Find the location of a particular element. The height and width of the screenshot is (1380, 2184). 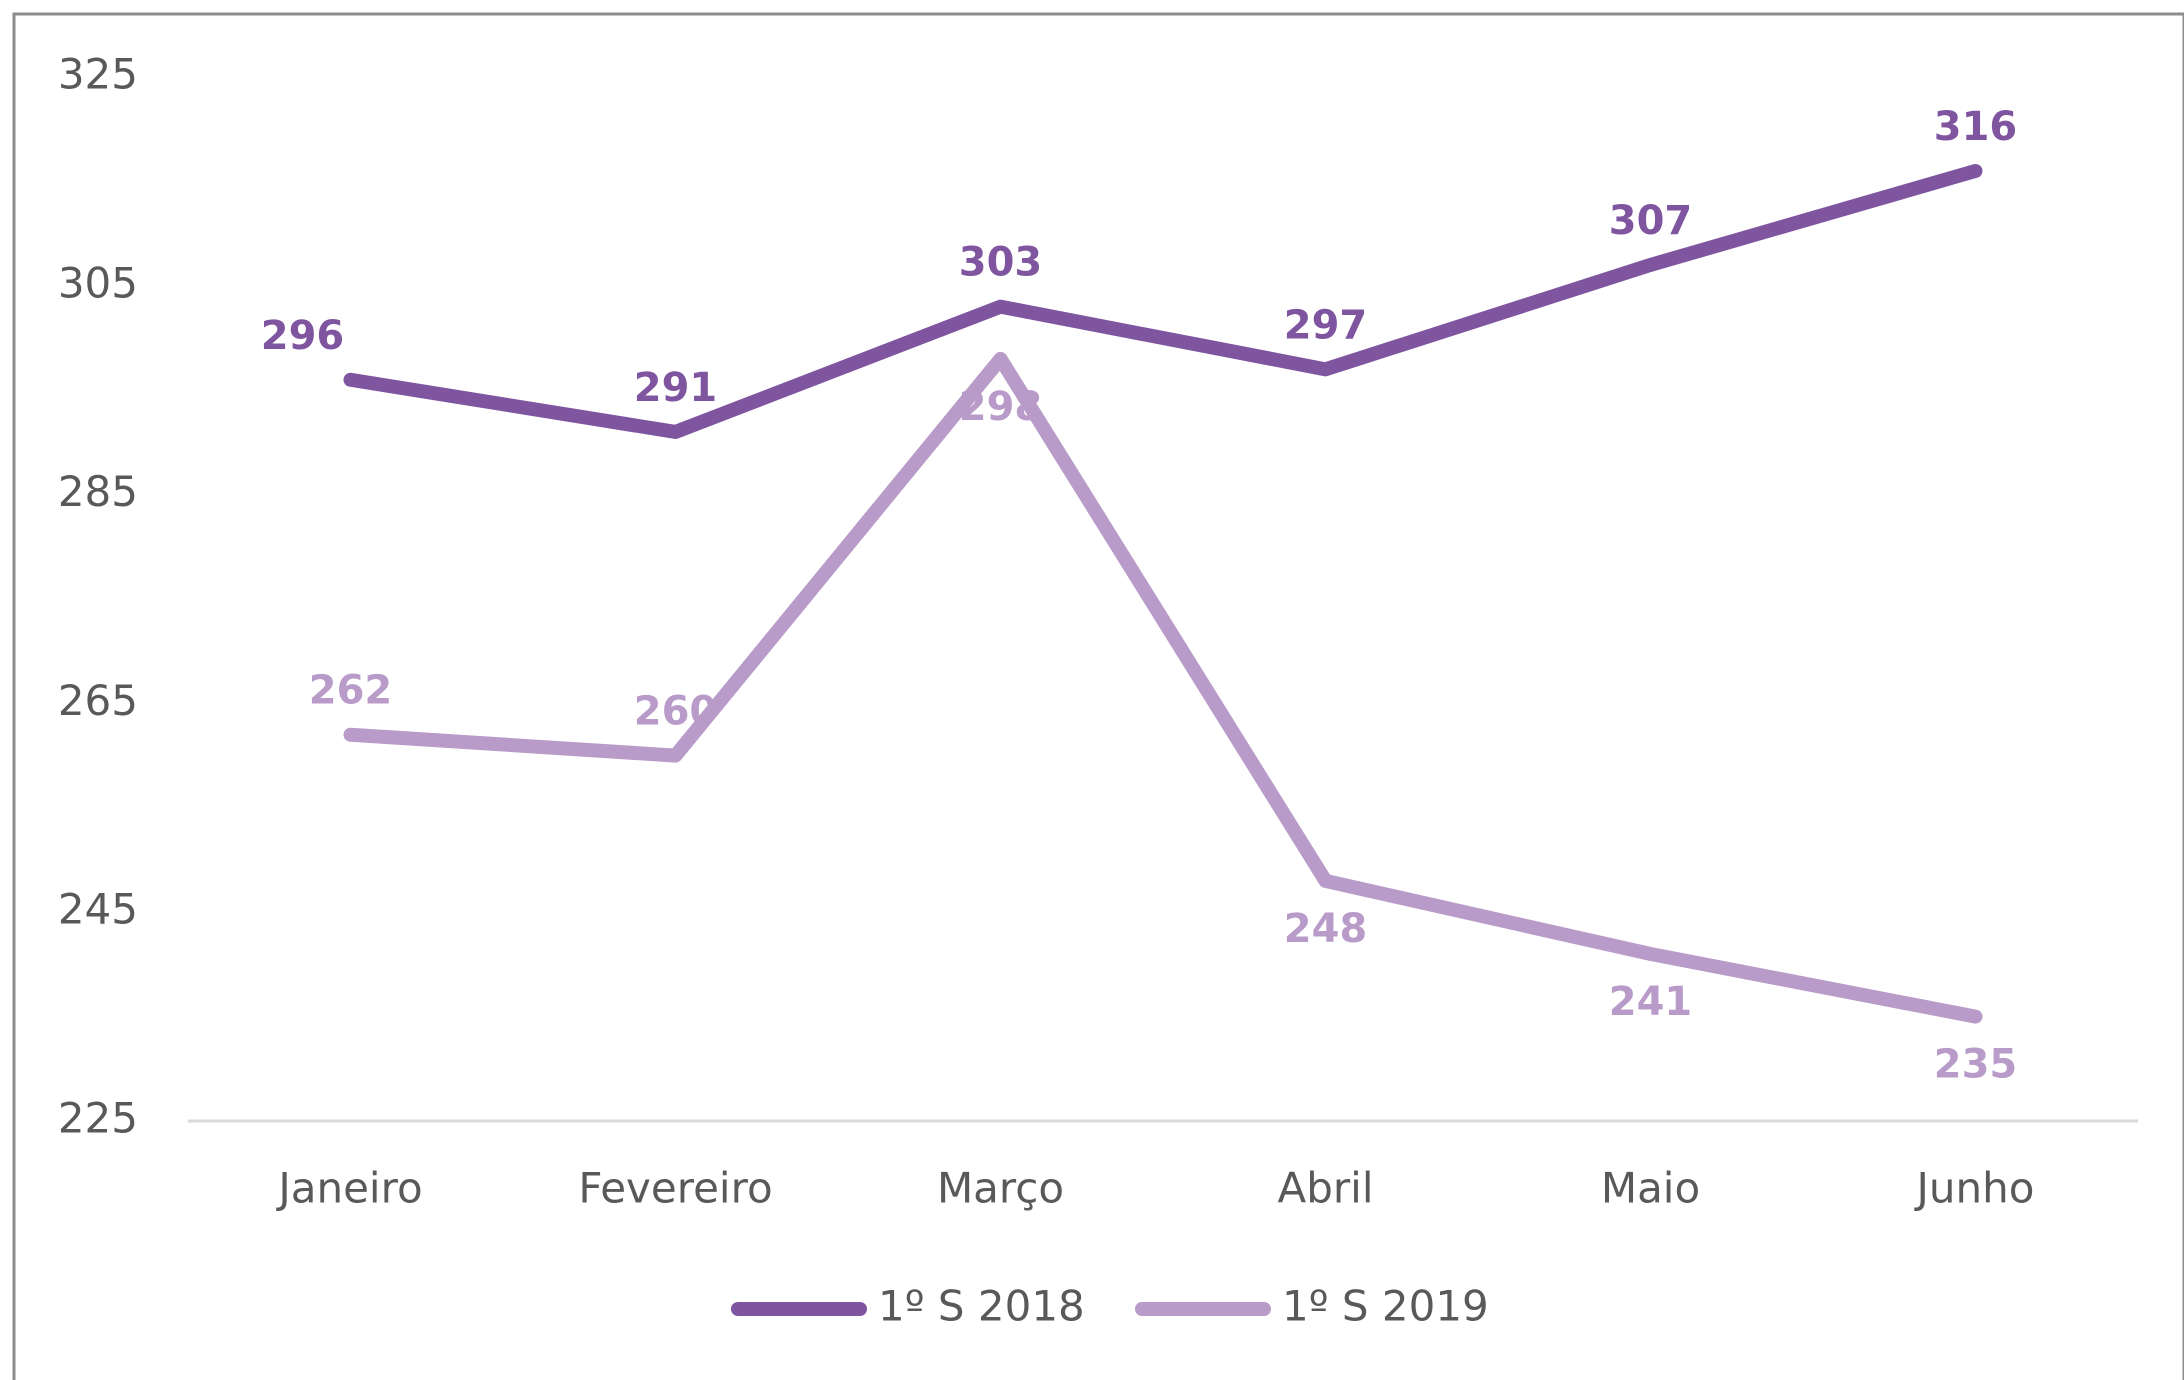

x-tick-label: Maio is located at coordinates (1650, 1188).